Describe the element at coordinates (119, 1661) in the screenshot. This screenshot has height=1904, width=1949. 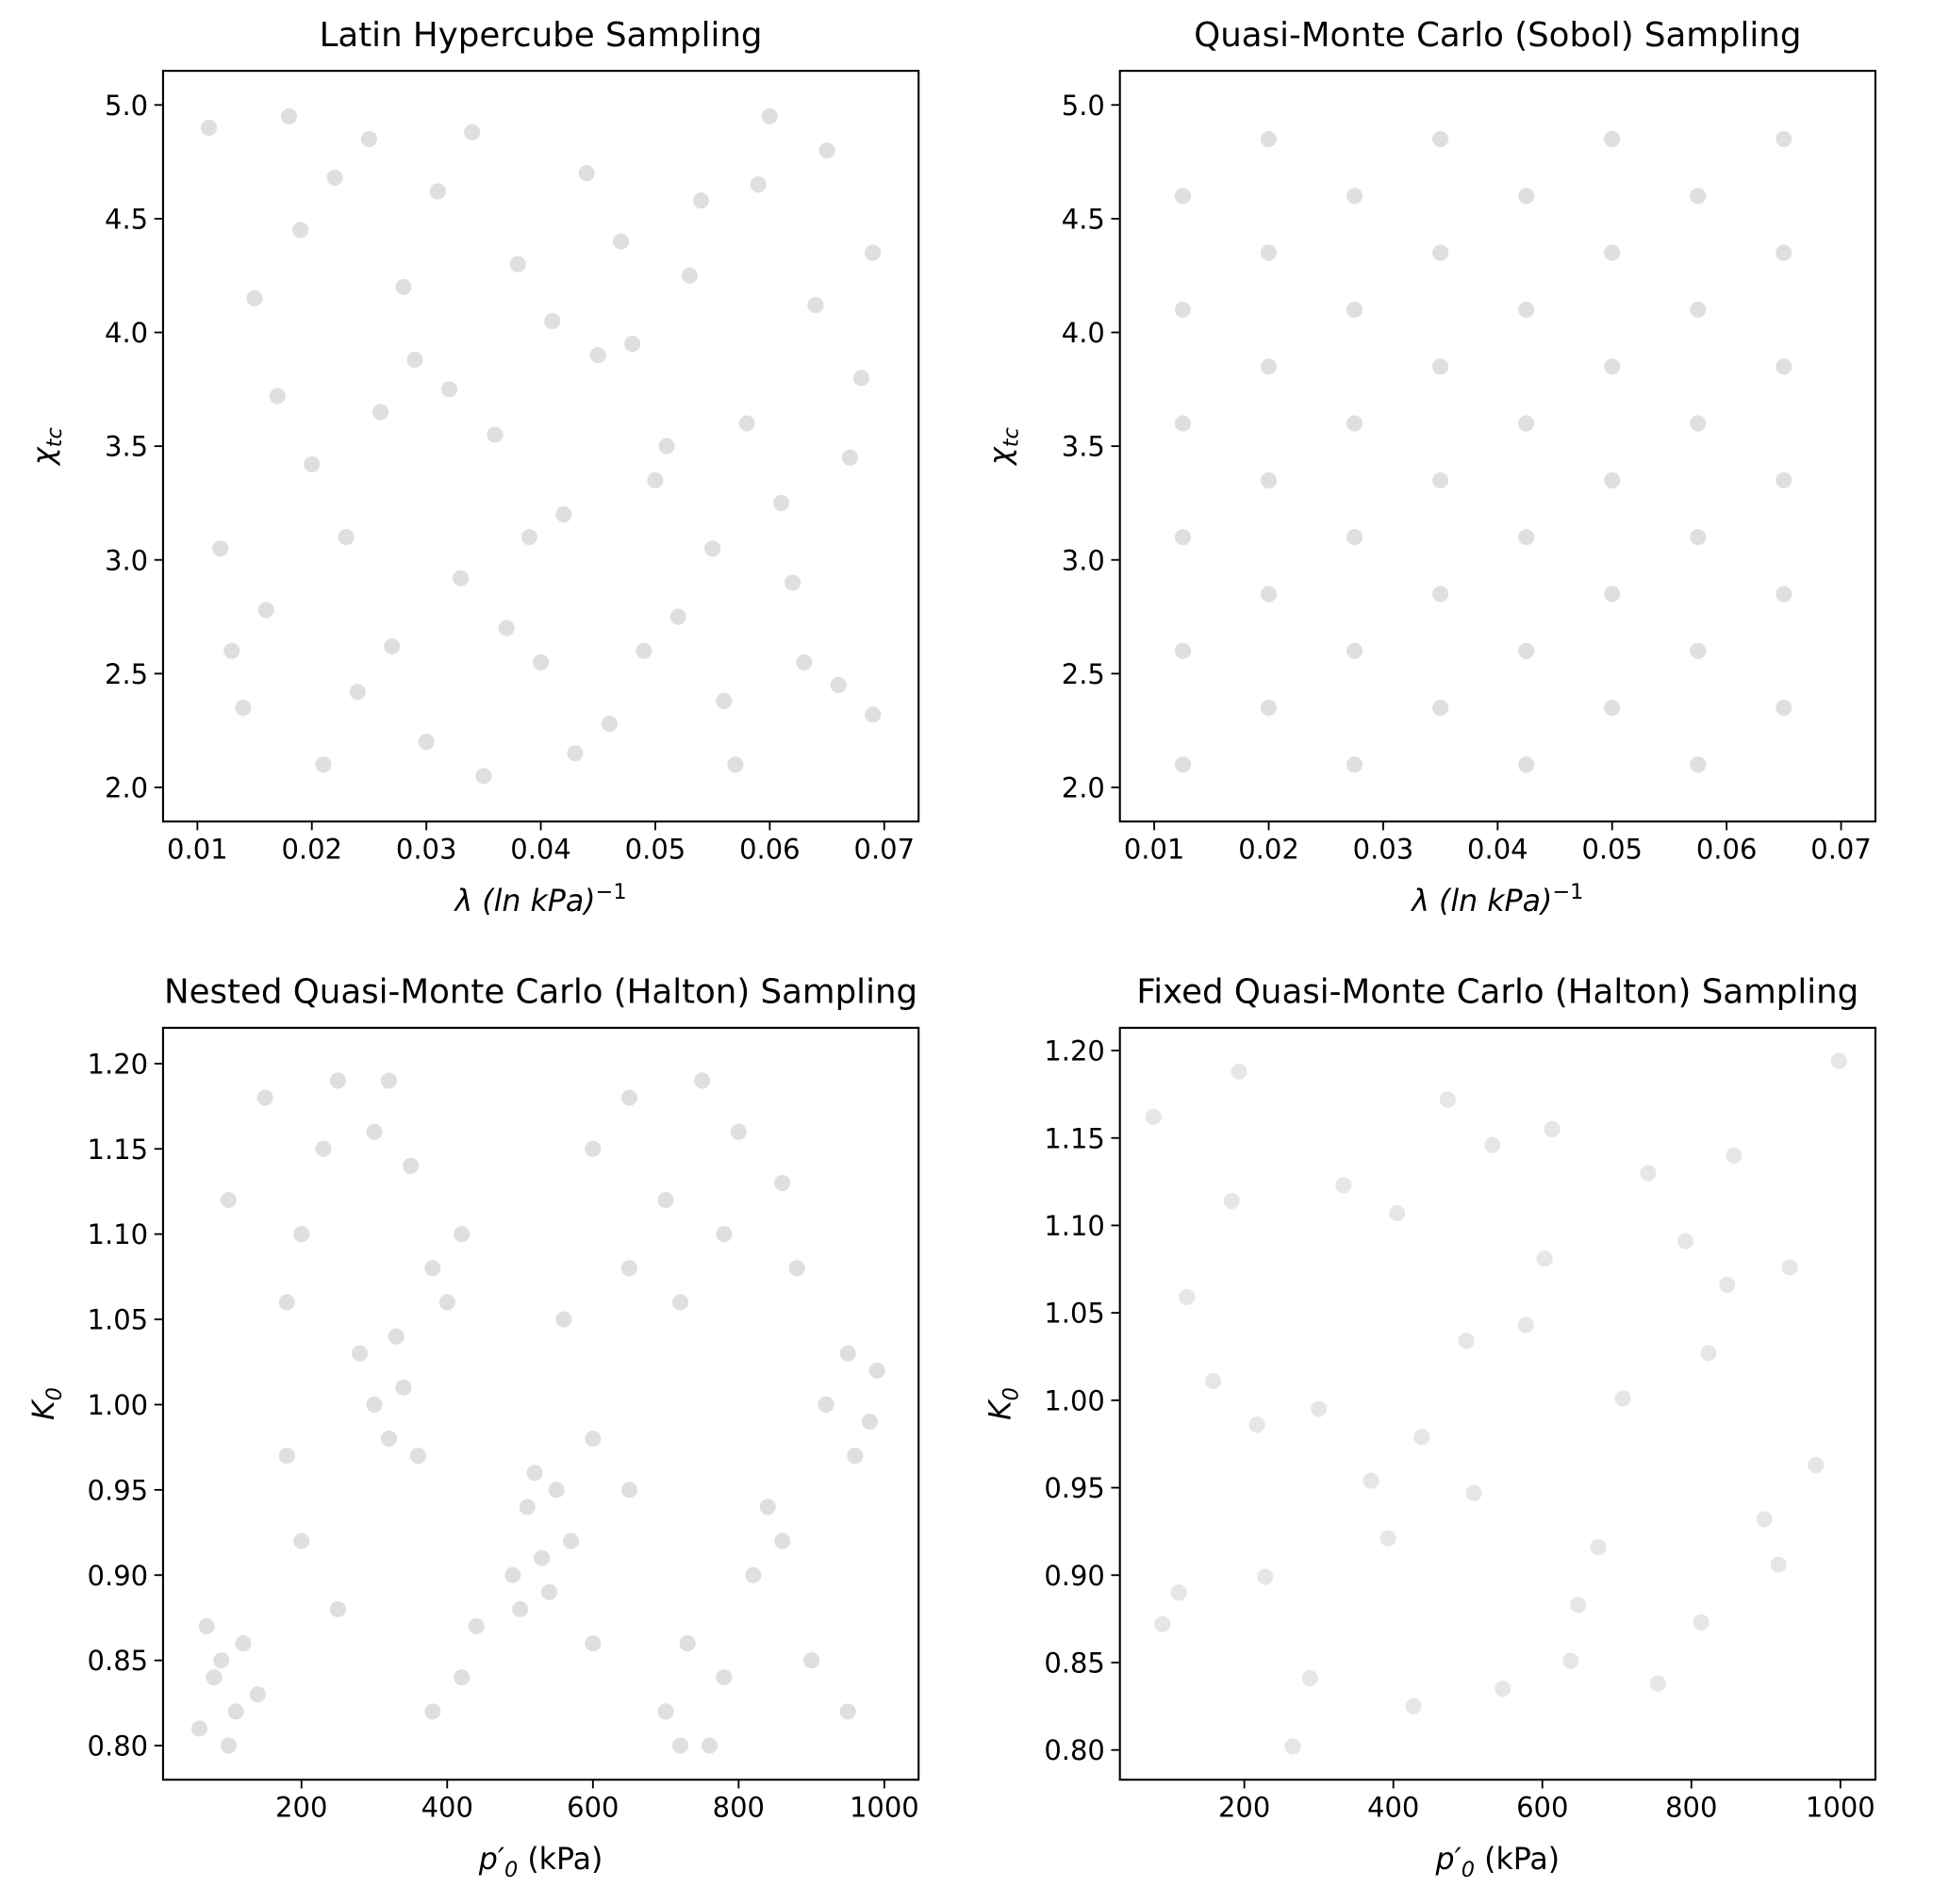
I see `y-tick-label: 0.85` at that location.